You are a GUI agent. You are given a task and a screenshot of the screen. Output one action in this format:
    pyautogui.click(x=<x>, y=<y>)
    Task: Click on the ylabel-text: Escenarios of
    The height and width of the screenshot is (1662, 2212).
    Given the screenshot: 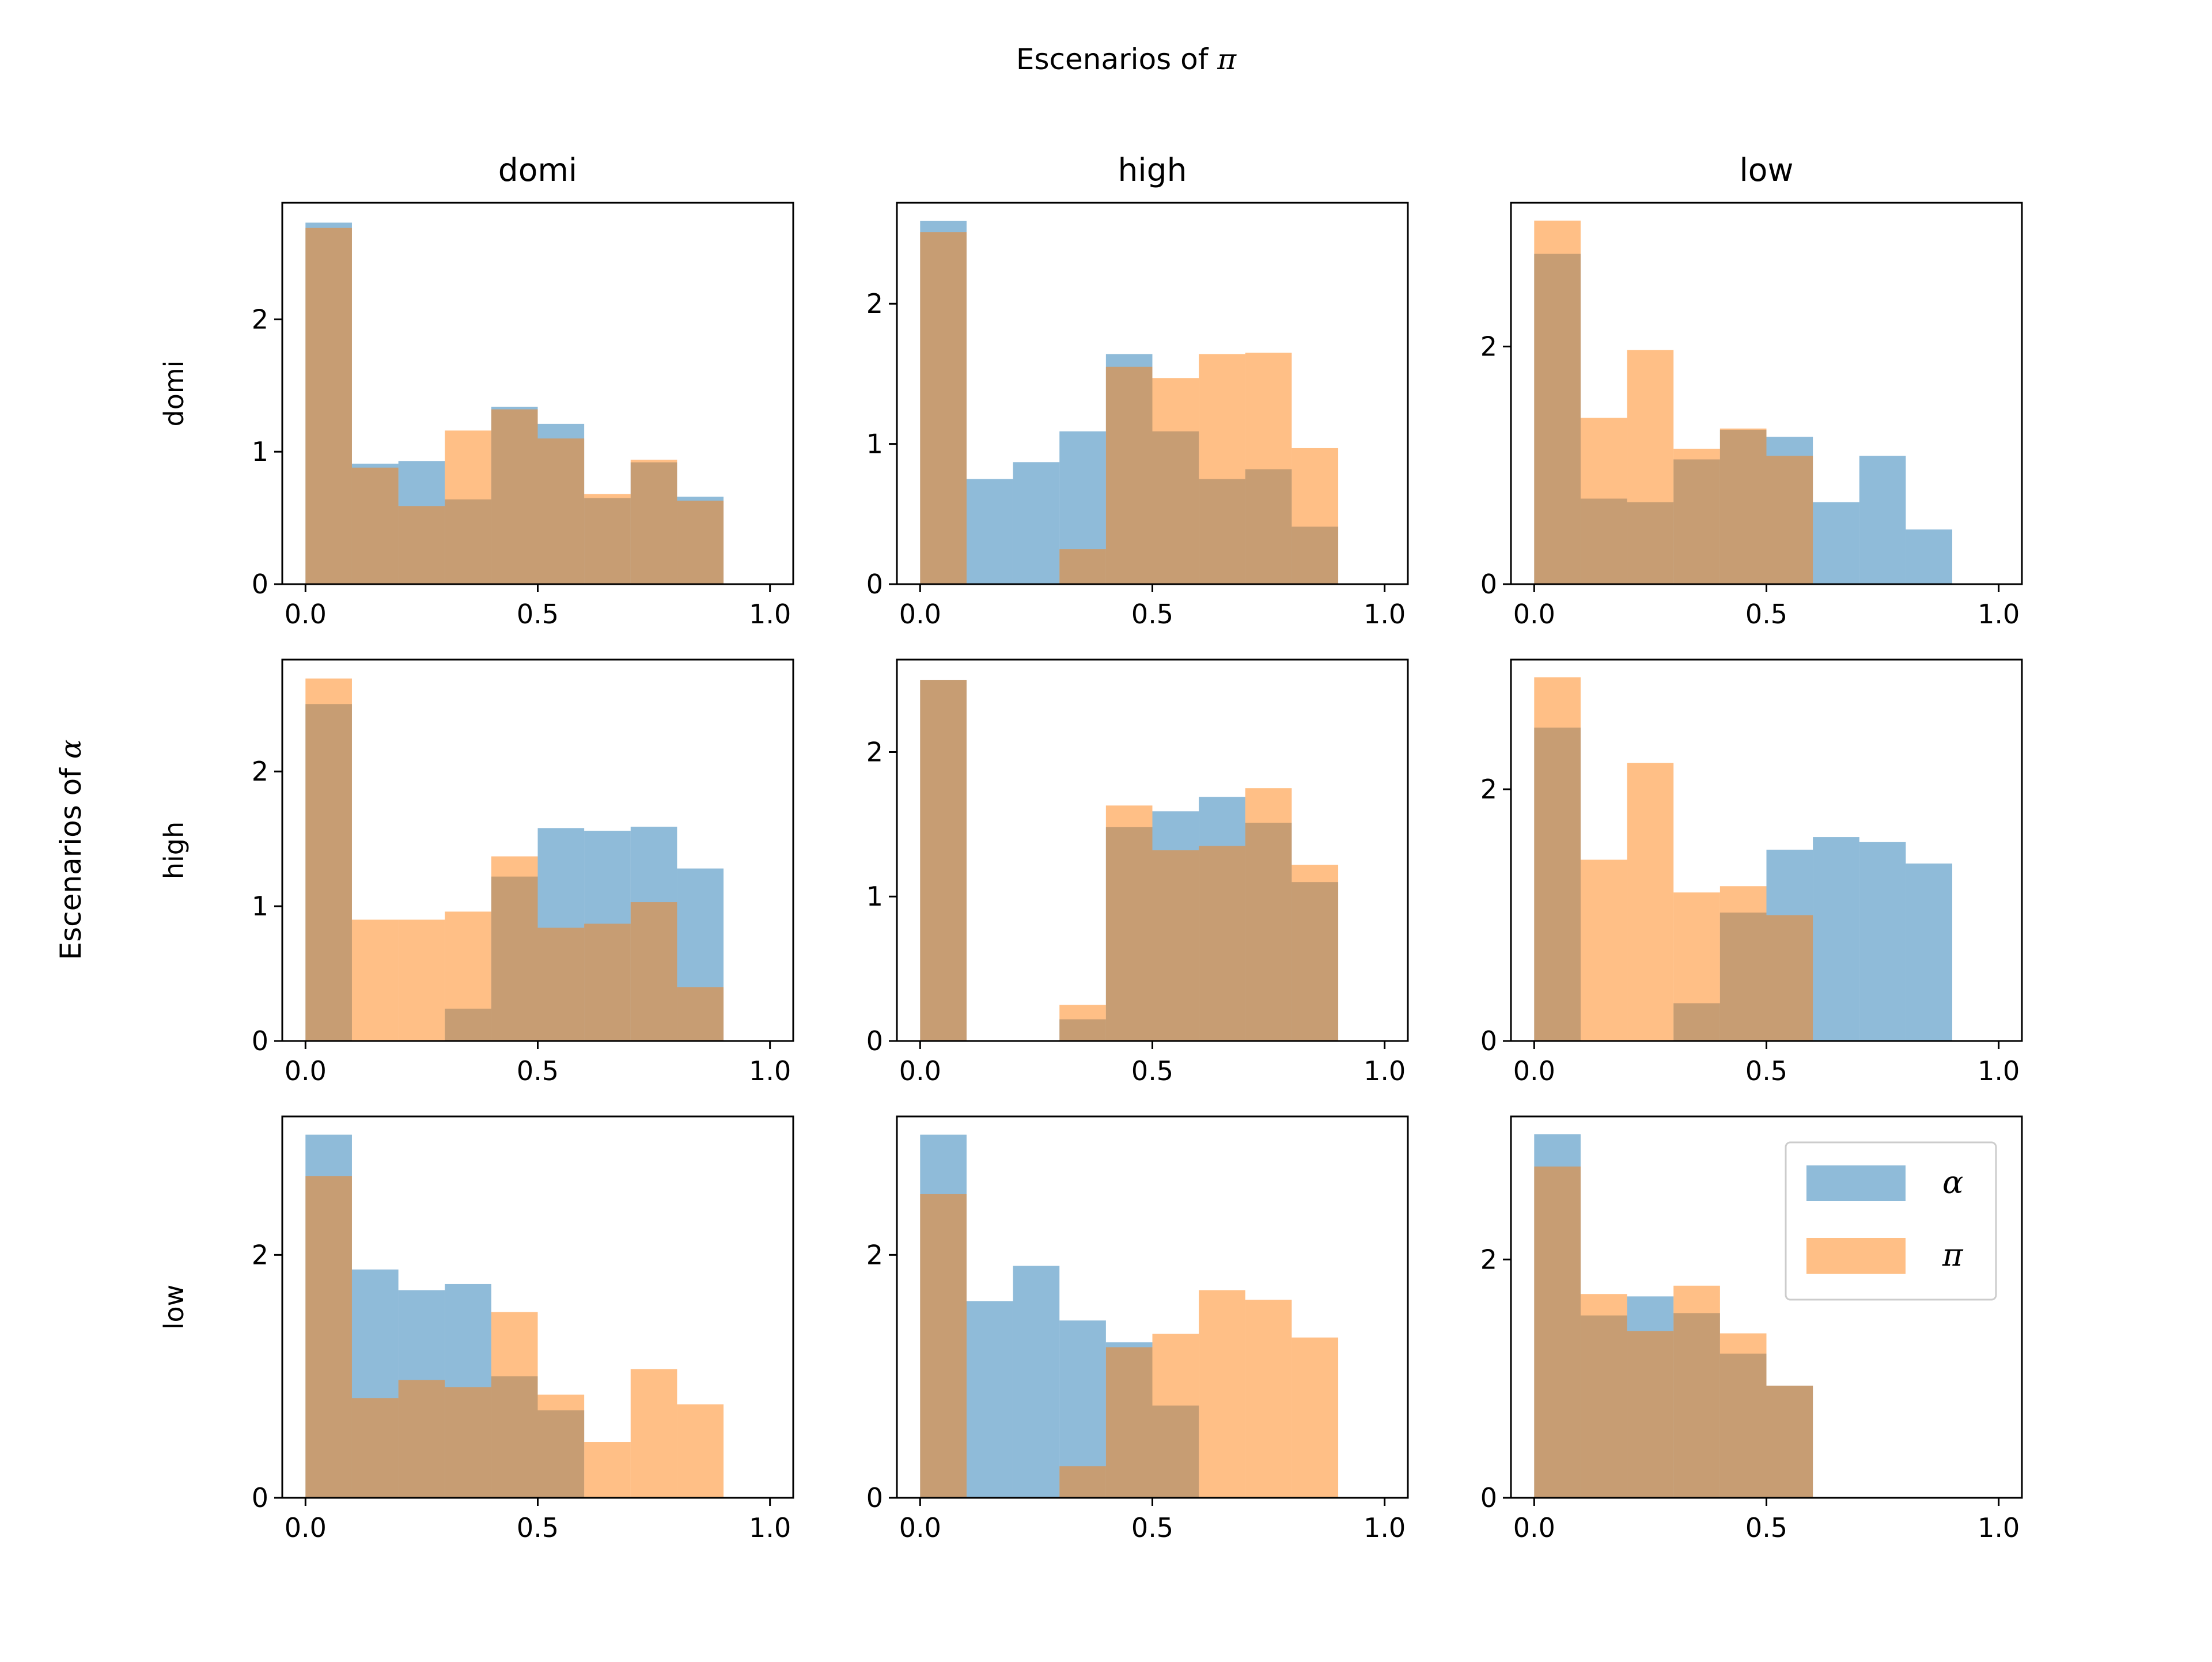 What is the action you would take?
    pyautogui.click(x=71, y=860)
    